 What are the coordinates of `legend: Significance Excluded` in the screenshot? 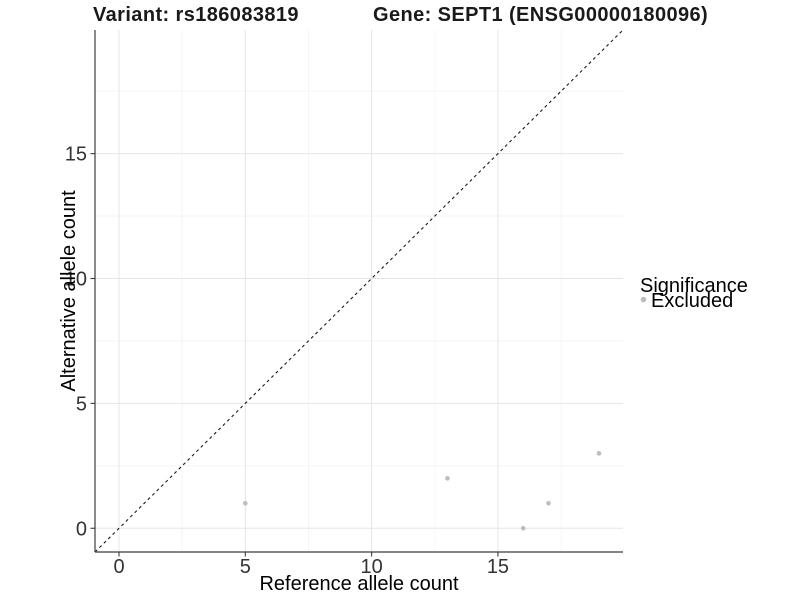 It's located at (694, 293).